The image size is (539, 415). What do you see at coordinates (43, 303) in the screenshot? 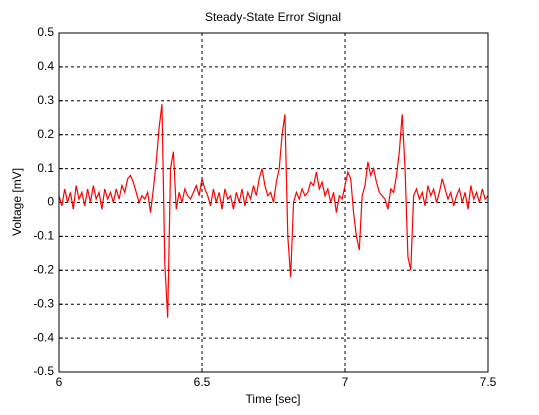
I see `y-tick-label: -0.3` at bounding box center [43, 303].